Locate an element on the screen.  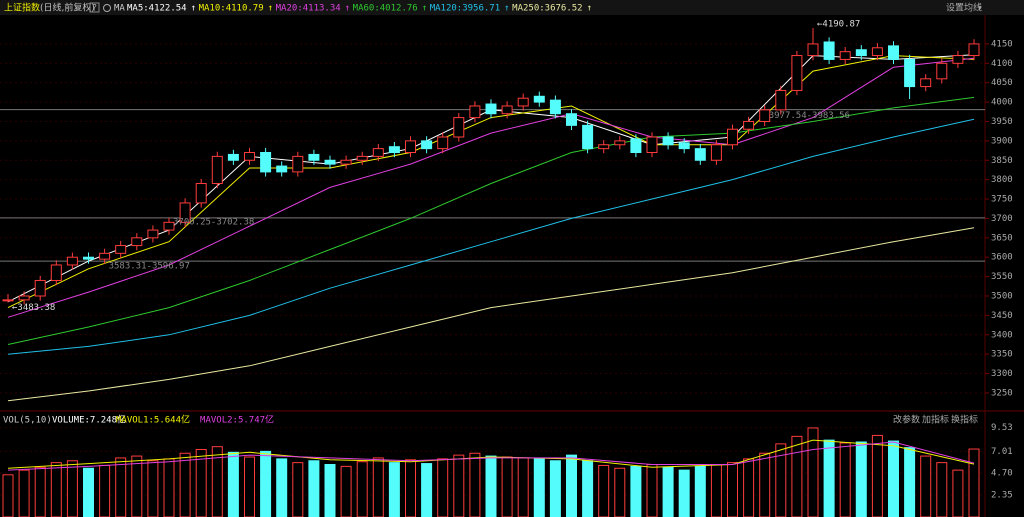
period-label: (日线,前复权) is located at coordinates (67, 8).